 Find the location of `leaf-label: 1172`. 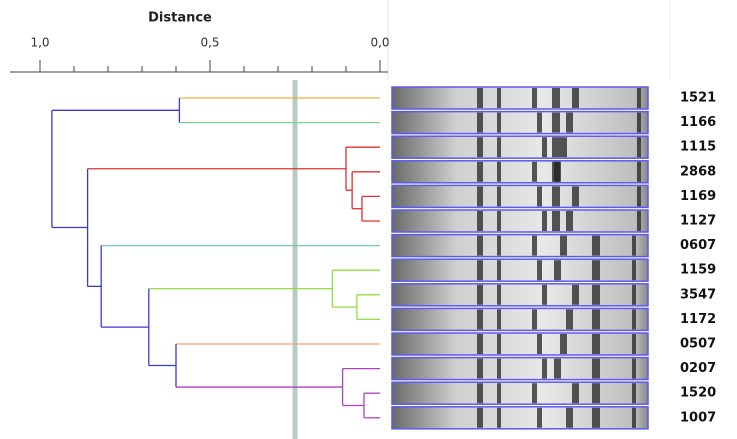

leaf-label: 1172 is located at coordinates (698, 319).